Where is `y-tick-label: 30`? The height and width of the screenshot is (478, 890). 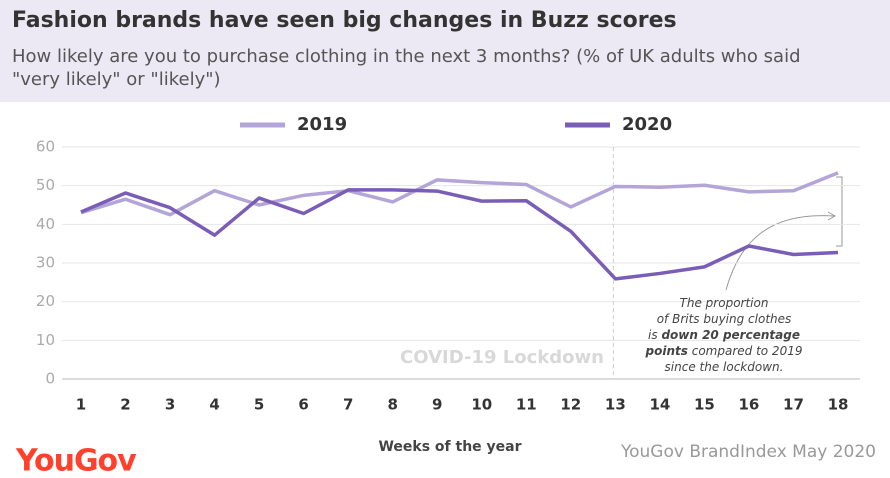 y-tick-label: 30 is located at coordinates (45, 263).